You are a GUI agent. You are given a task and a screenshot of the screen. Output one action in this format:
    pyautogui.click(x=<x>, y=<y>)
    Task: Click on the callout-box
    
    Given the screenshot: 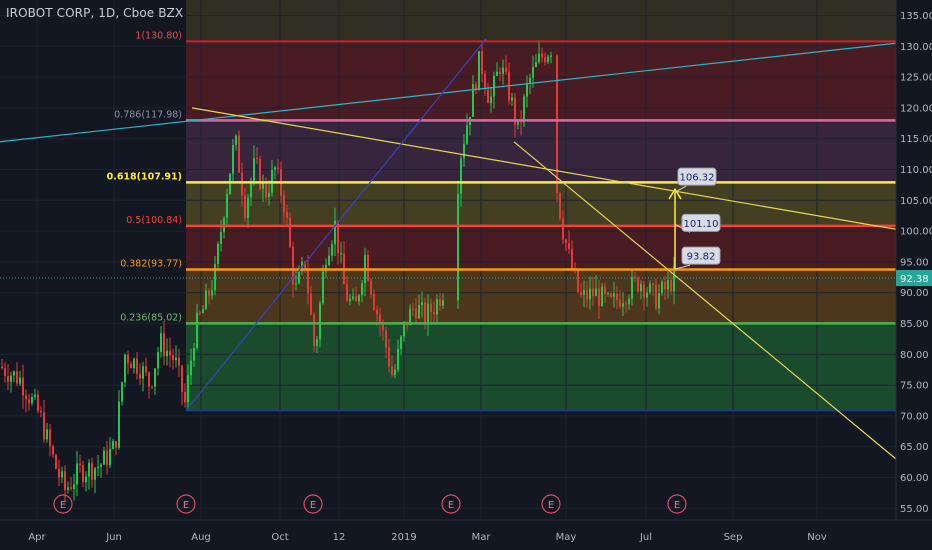 What is the action you would take?
    pyautogui.click(x=701, y=255)
    